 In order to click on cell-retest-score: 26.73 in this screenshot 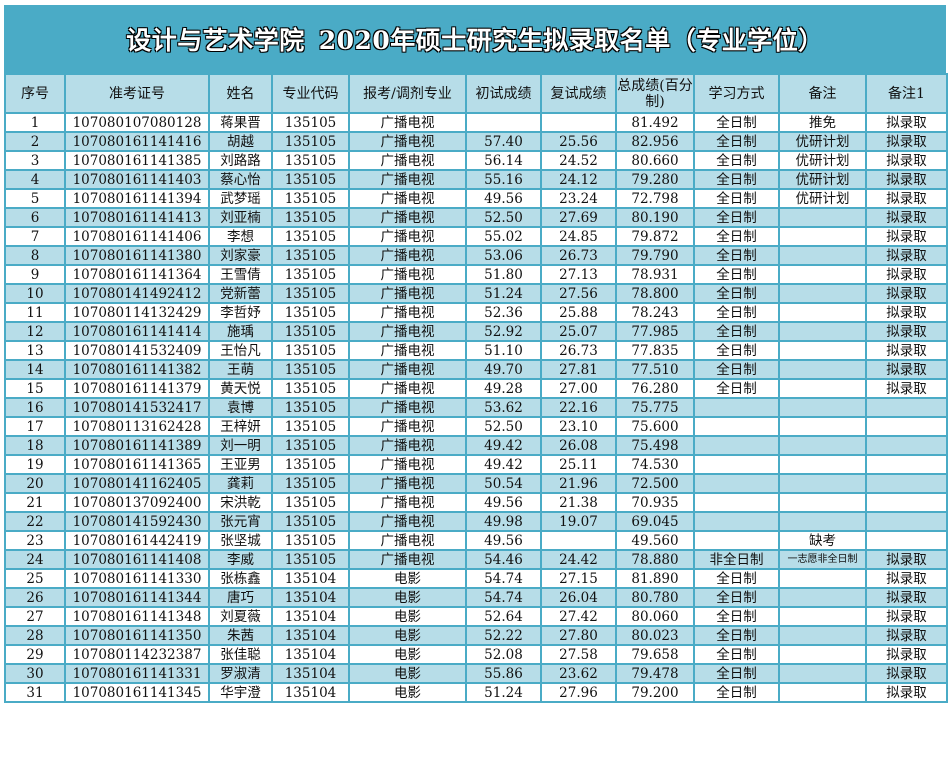, I will do `click(578, 255)`.